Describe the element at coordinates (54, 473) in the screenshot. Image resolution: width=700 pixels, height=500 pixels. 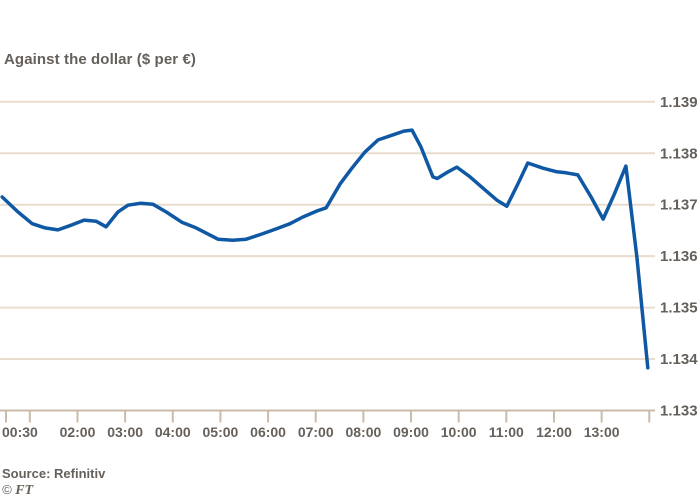
I see `source-label: Source: Refinitiv` at that location.